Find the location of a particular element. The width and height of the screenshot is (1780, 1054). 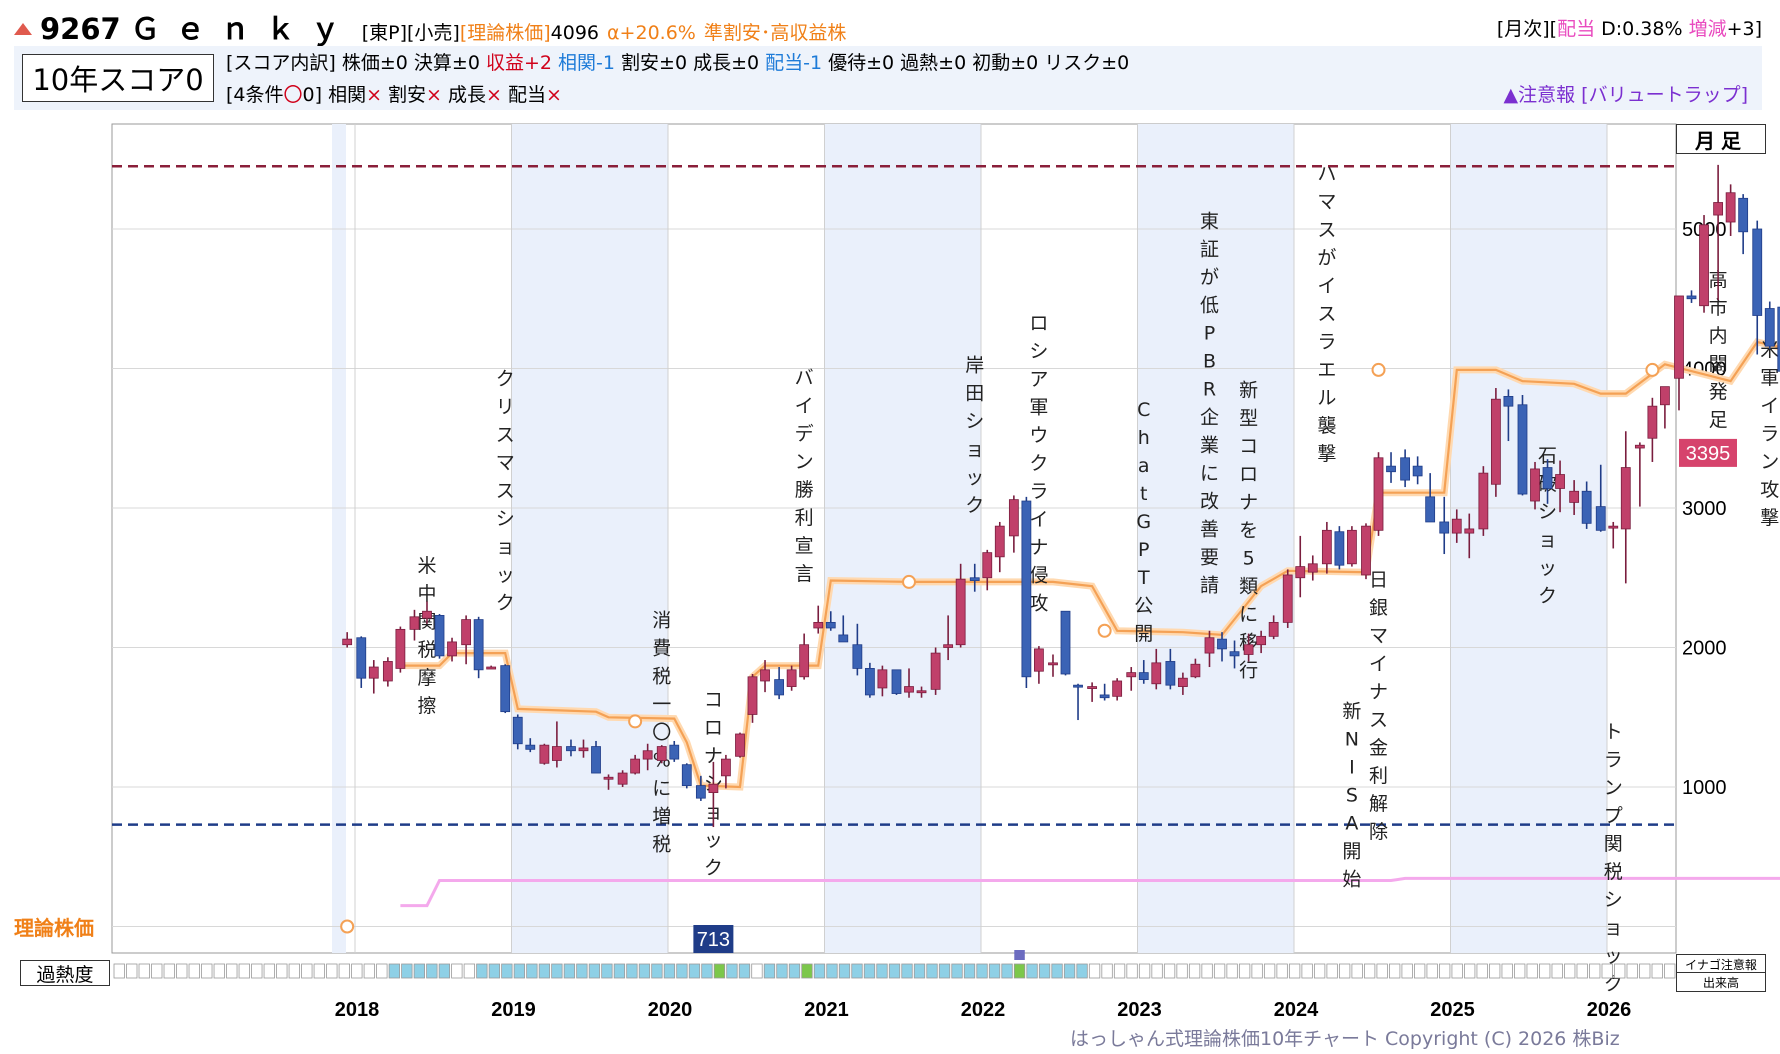

condition-segment: × is located at coordinates (374, 95).